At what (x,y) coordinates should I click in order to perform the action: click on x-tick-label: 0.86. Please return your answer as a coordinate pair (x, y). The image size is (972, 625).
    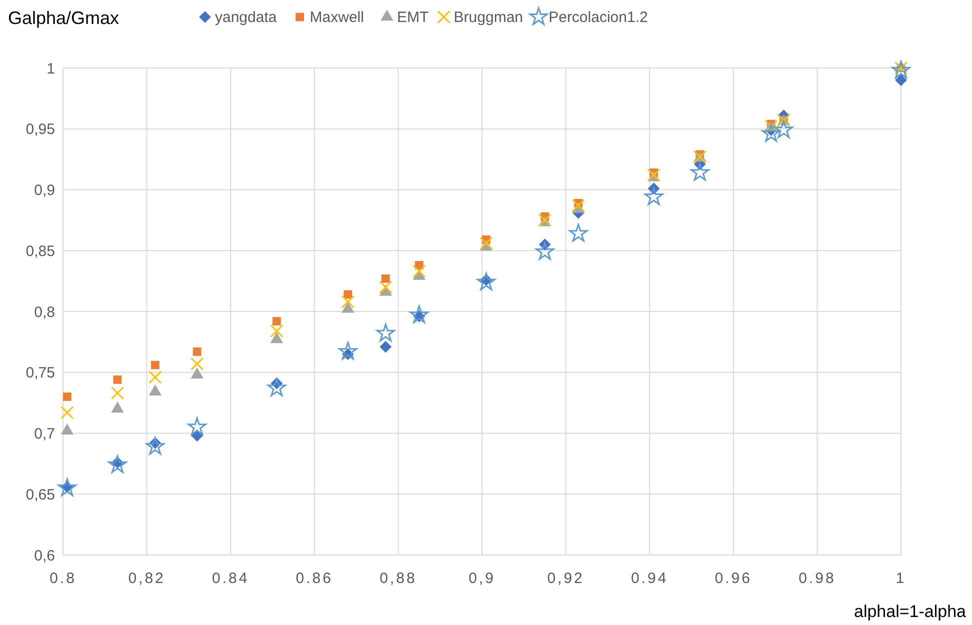
    Looking at the image, I should click on (314, 578).